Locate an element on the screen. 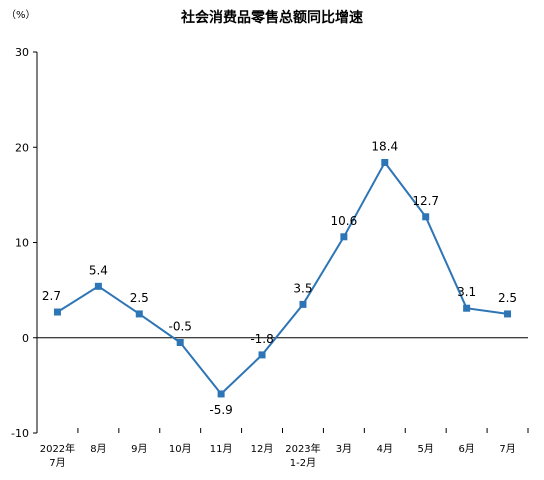 Image resolution: width=544 pixels, height=480 pixels. data-label: -0.5 is located at coordinates (179, 327).